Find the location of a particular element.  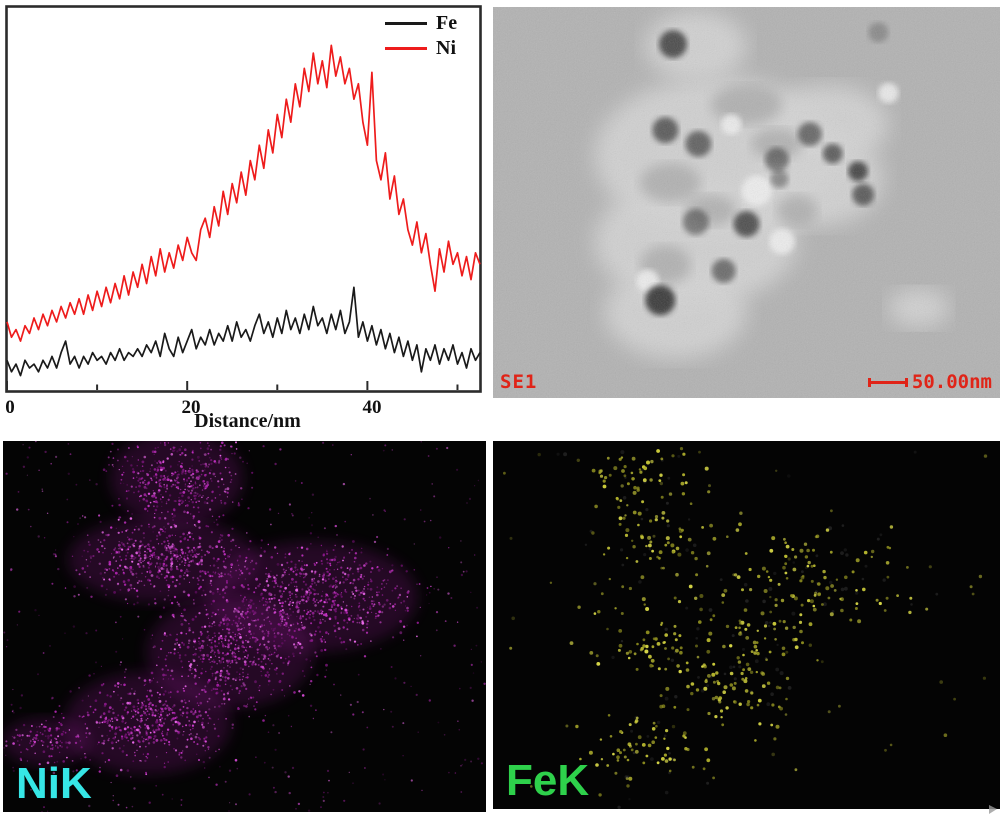

detector-label: SE1 is located at coordinates (519, 382).